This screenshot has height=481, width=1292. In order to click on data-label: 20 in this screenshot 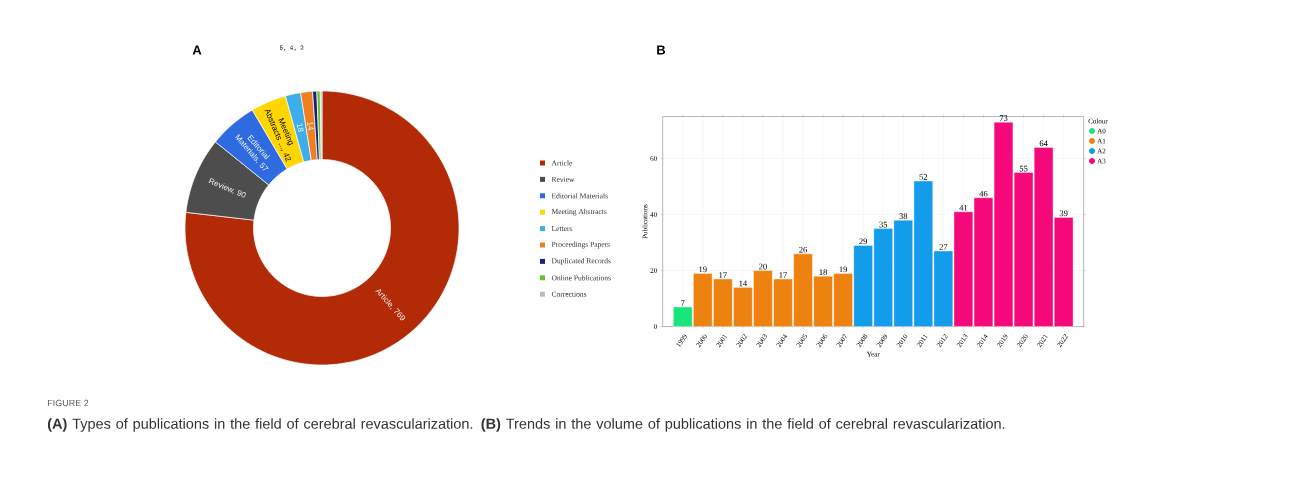, I will do `click(763, 266)`.